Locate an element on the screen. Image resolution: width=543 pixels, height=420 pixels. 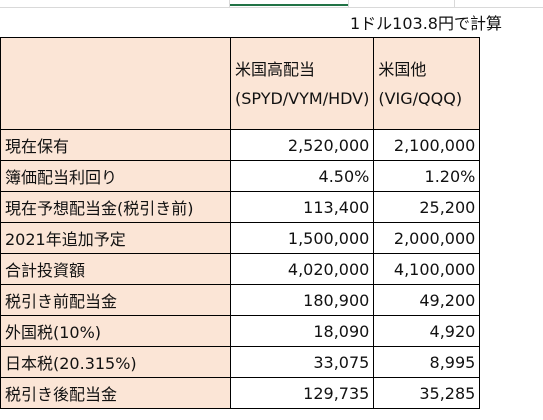
row-label-cell: 外国税(10%) is located at coordinates (115, 331).